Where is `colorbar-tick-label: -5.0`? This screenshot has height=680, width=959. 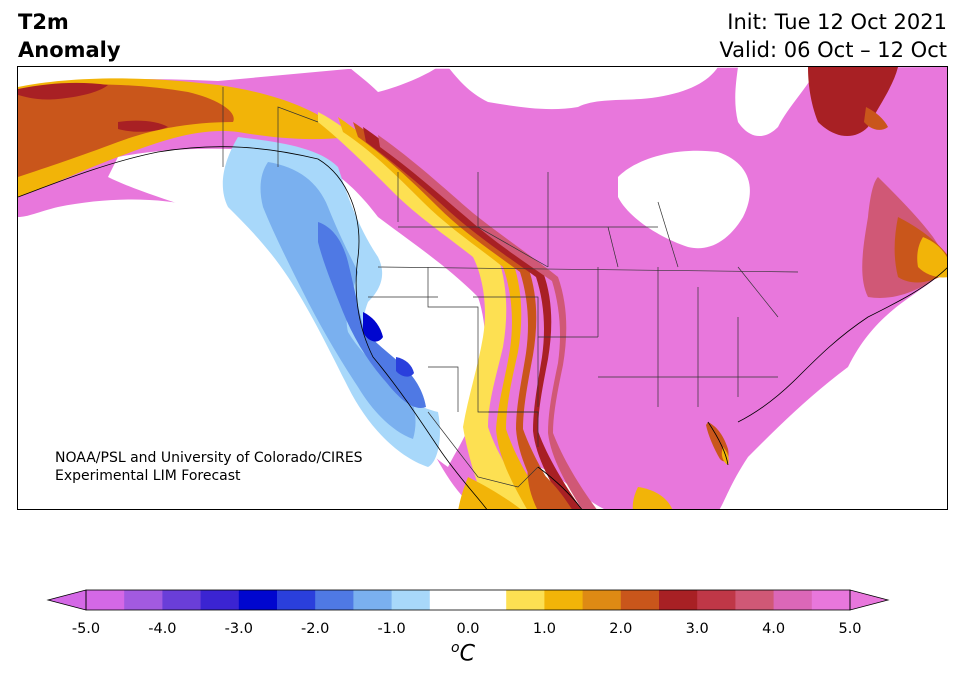 colorbar-tick-label: -5.0 is located at coordinates (86, 629).